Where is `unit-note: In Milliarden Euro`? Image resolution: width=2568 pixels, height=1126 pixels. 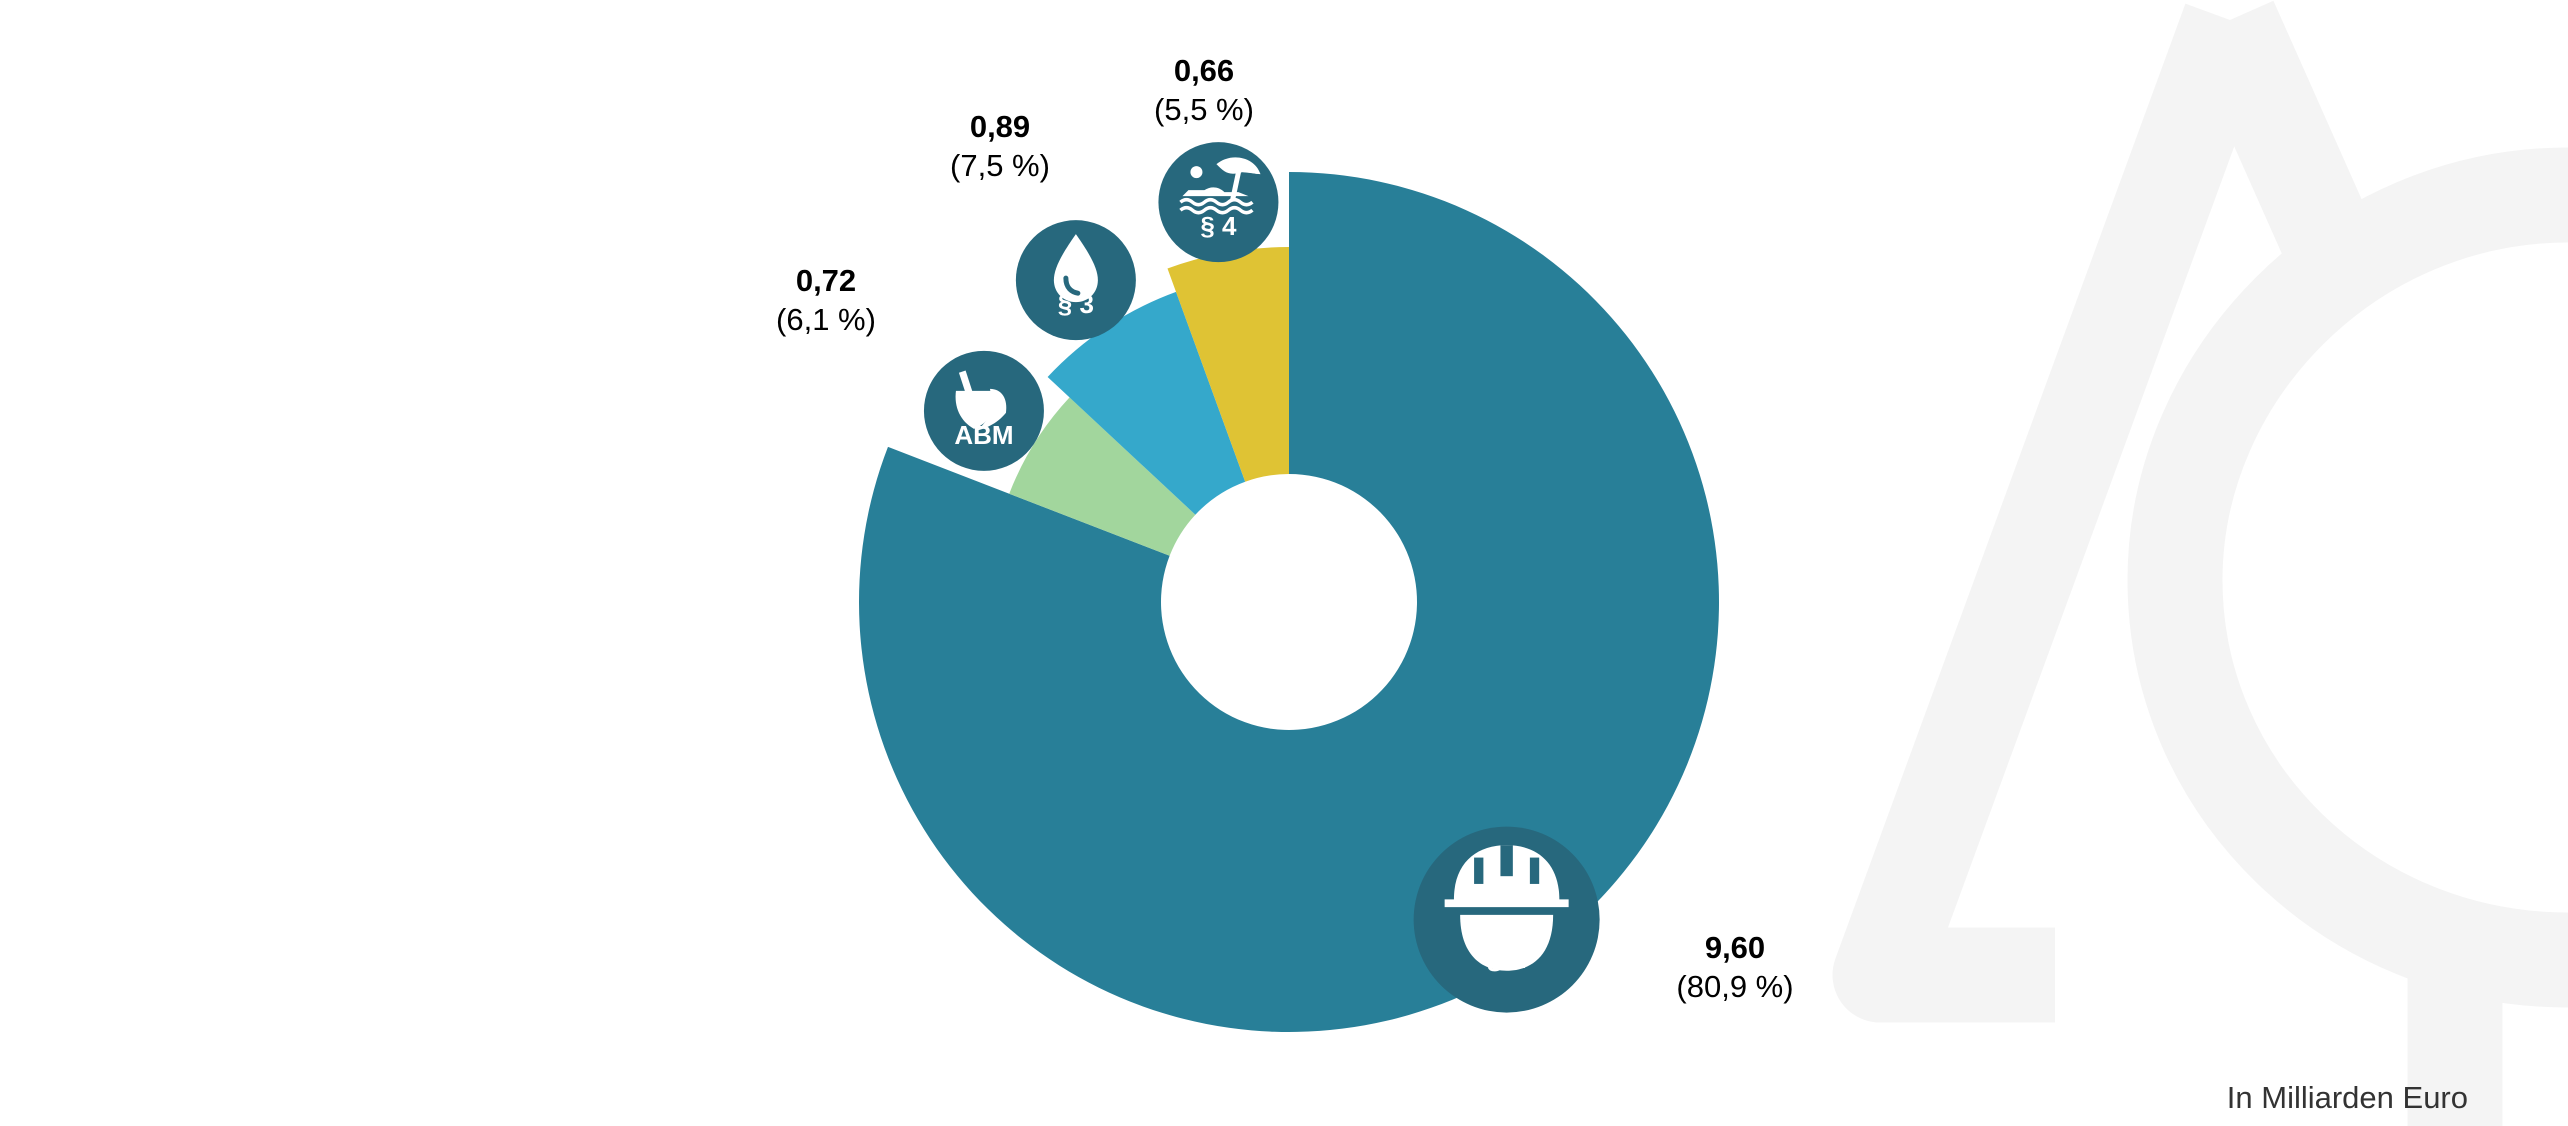
unit-note: In Milliarden Euro is located at coordinates (2347, 1097).